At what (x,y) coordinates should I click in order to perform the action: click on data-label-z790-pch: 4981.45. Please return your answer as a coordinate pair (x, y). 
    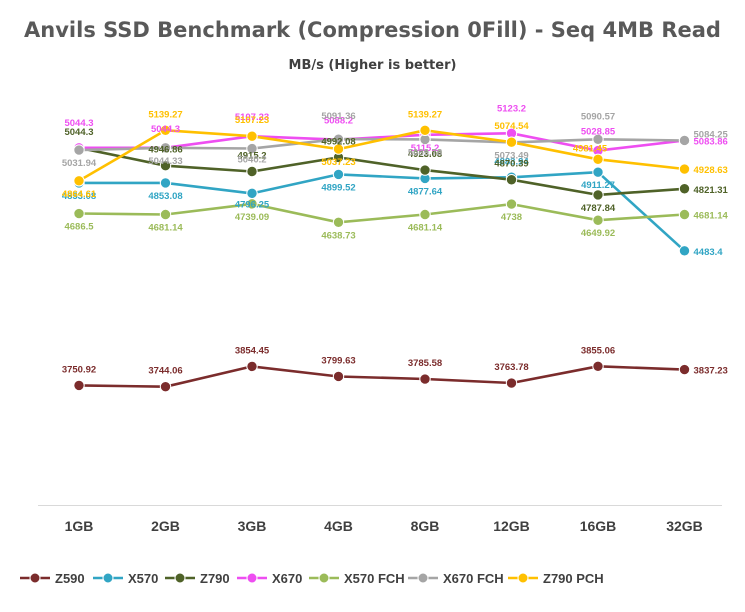
    Looking at the image, I should click on (590, 148).